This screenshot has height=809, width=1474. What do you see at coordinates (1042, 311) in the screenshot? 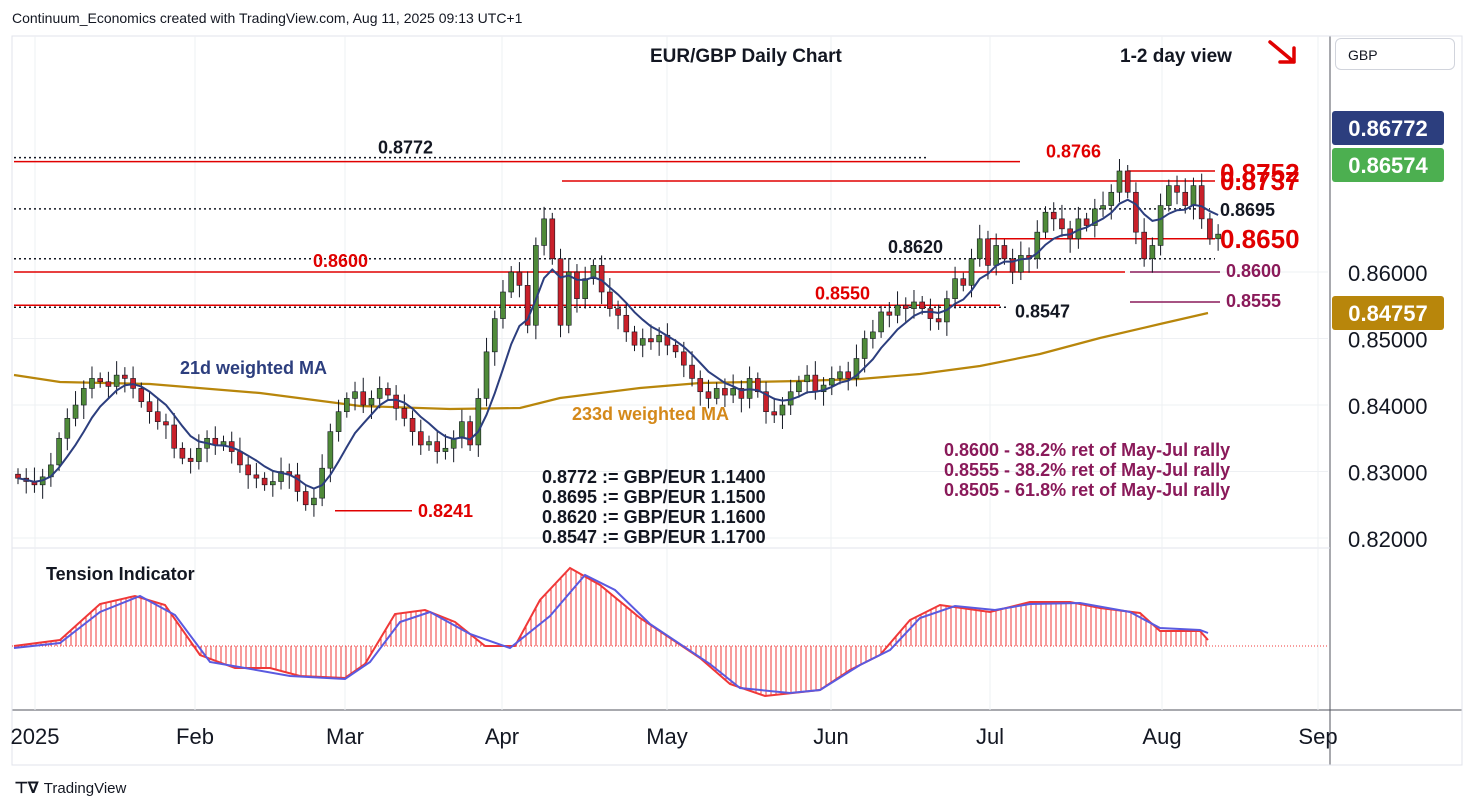
I see `level-label-0.8547: 0.8547` at bounding box center [1042, 311].